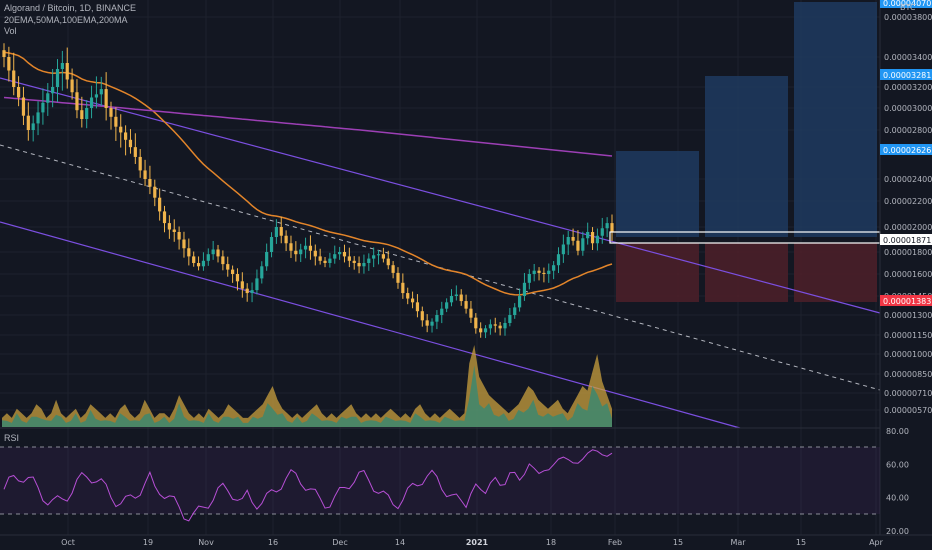 Image resolution: width=932 pixels, height=550 pixels. I want to click on chart-title: Algorand / Bitcoin, 1D, BINANCE, so click(70, 8).